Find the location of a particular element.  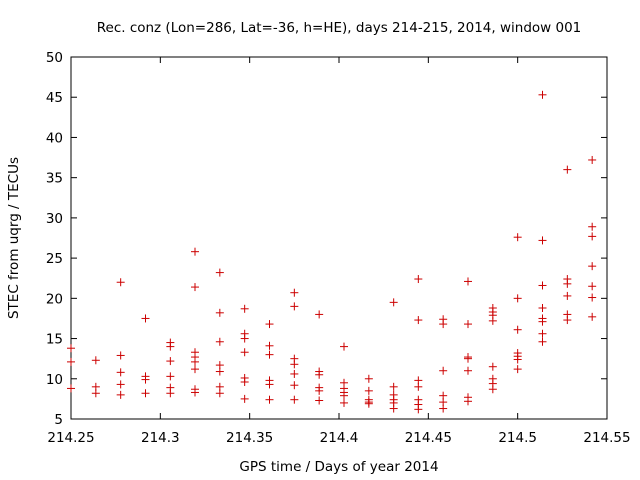

x-tick-label: 214.4 is located at coordinates (339, 438).